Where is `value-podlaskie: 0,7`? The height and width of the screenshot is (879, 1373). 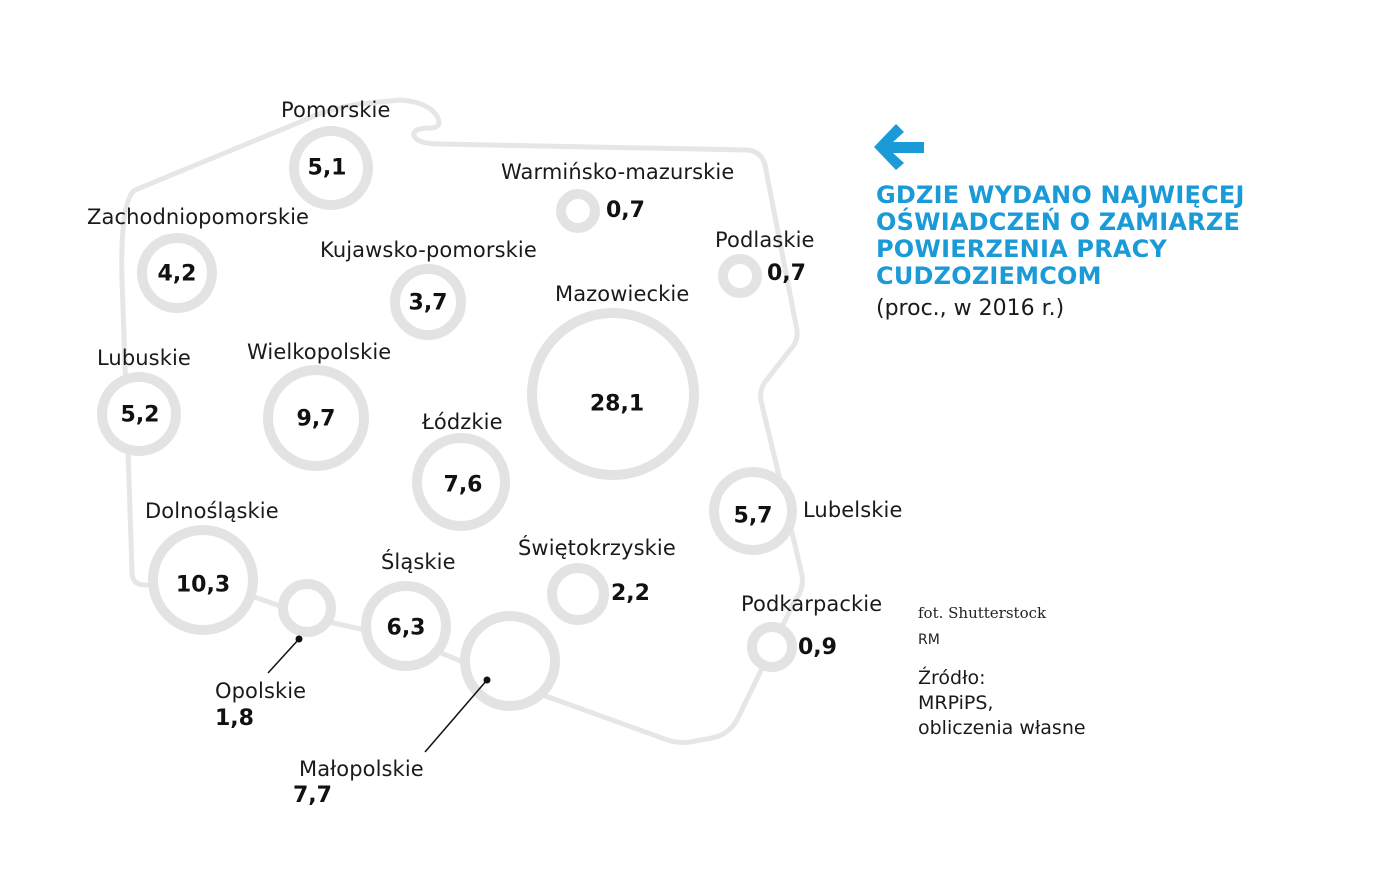
value-podlaskie: 0,7 is located at coordinates (786, 273).